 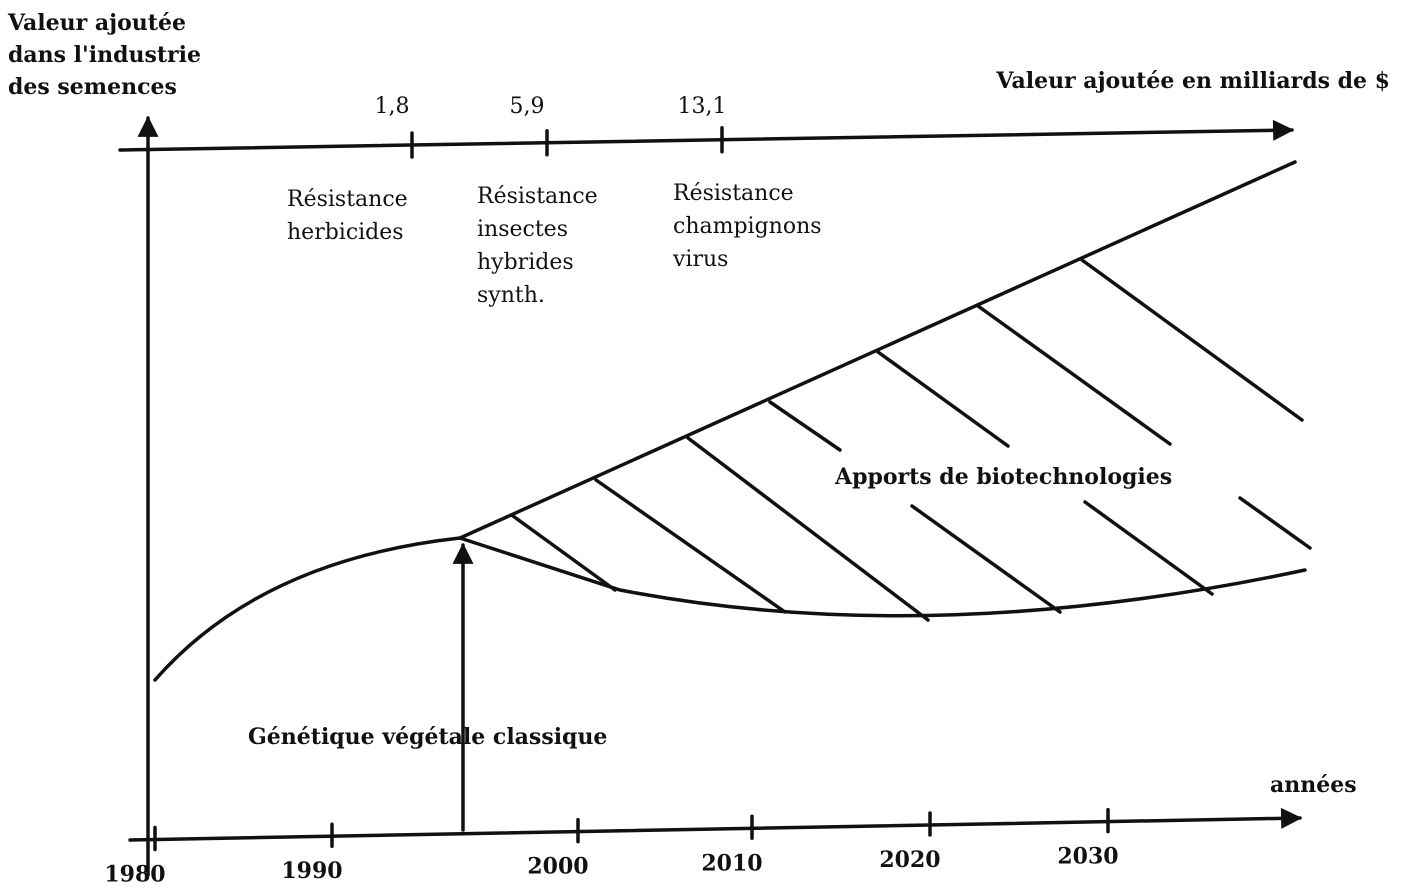 What do you see at coordinates (700, 259) in the screenshot?
I see `milestone-label: virus` at bounding box center [700, 259].